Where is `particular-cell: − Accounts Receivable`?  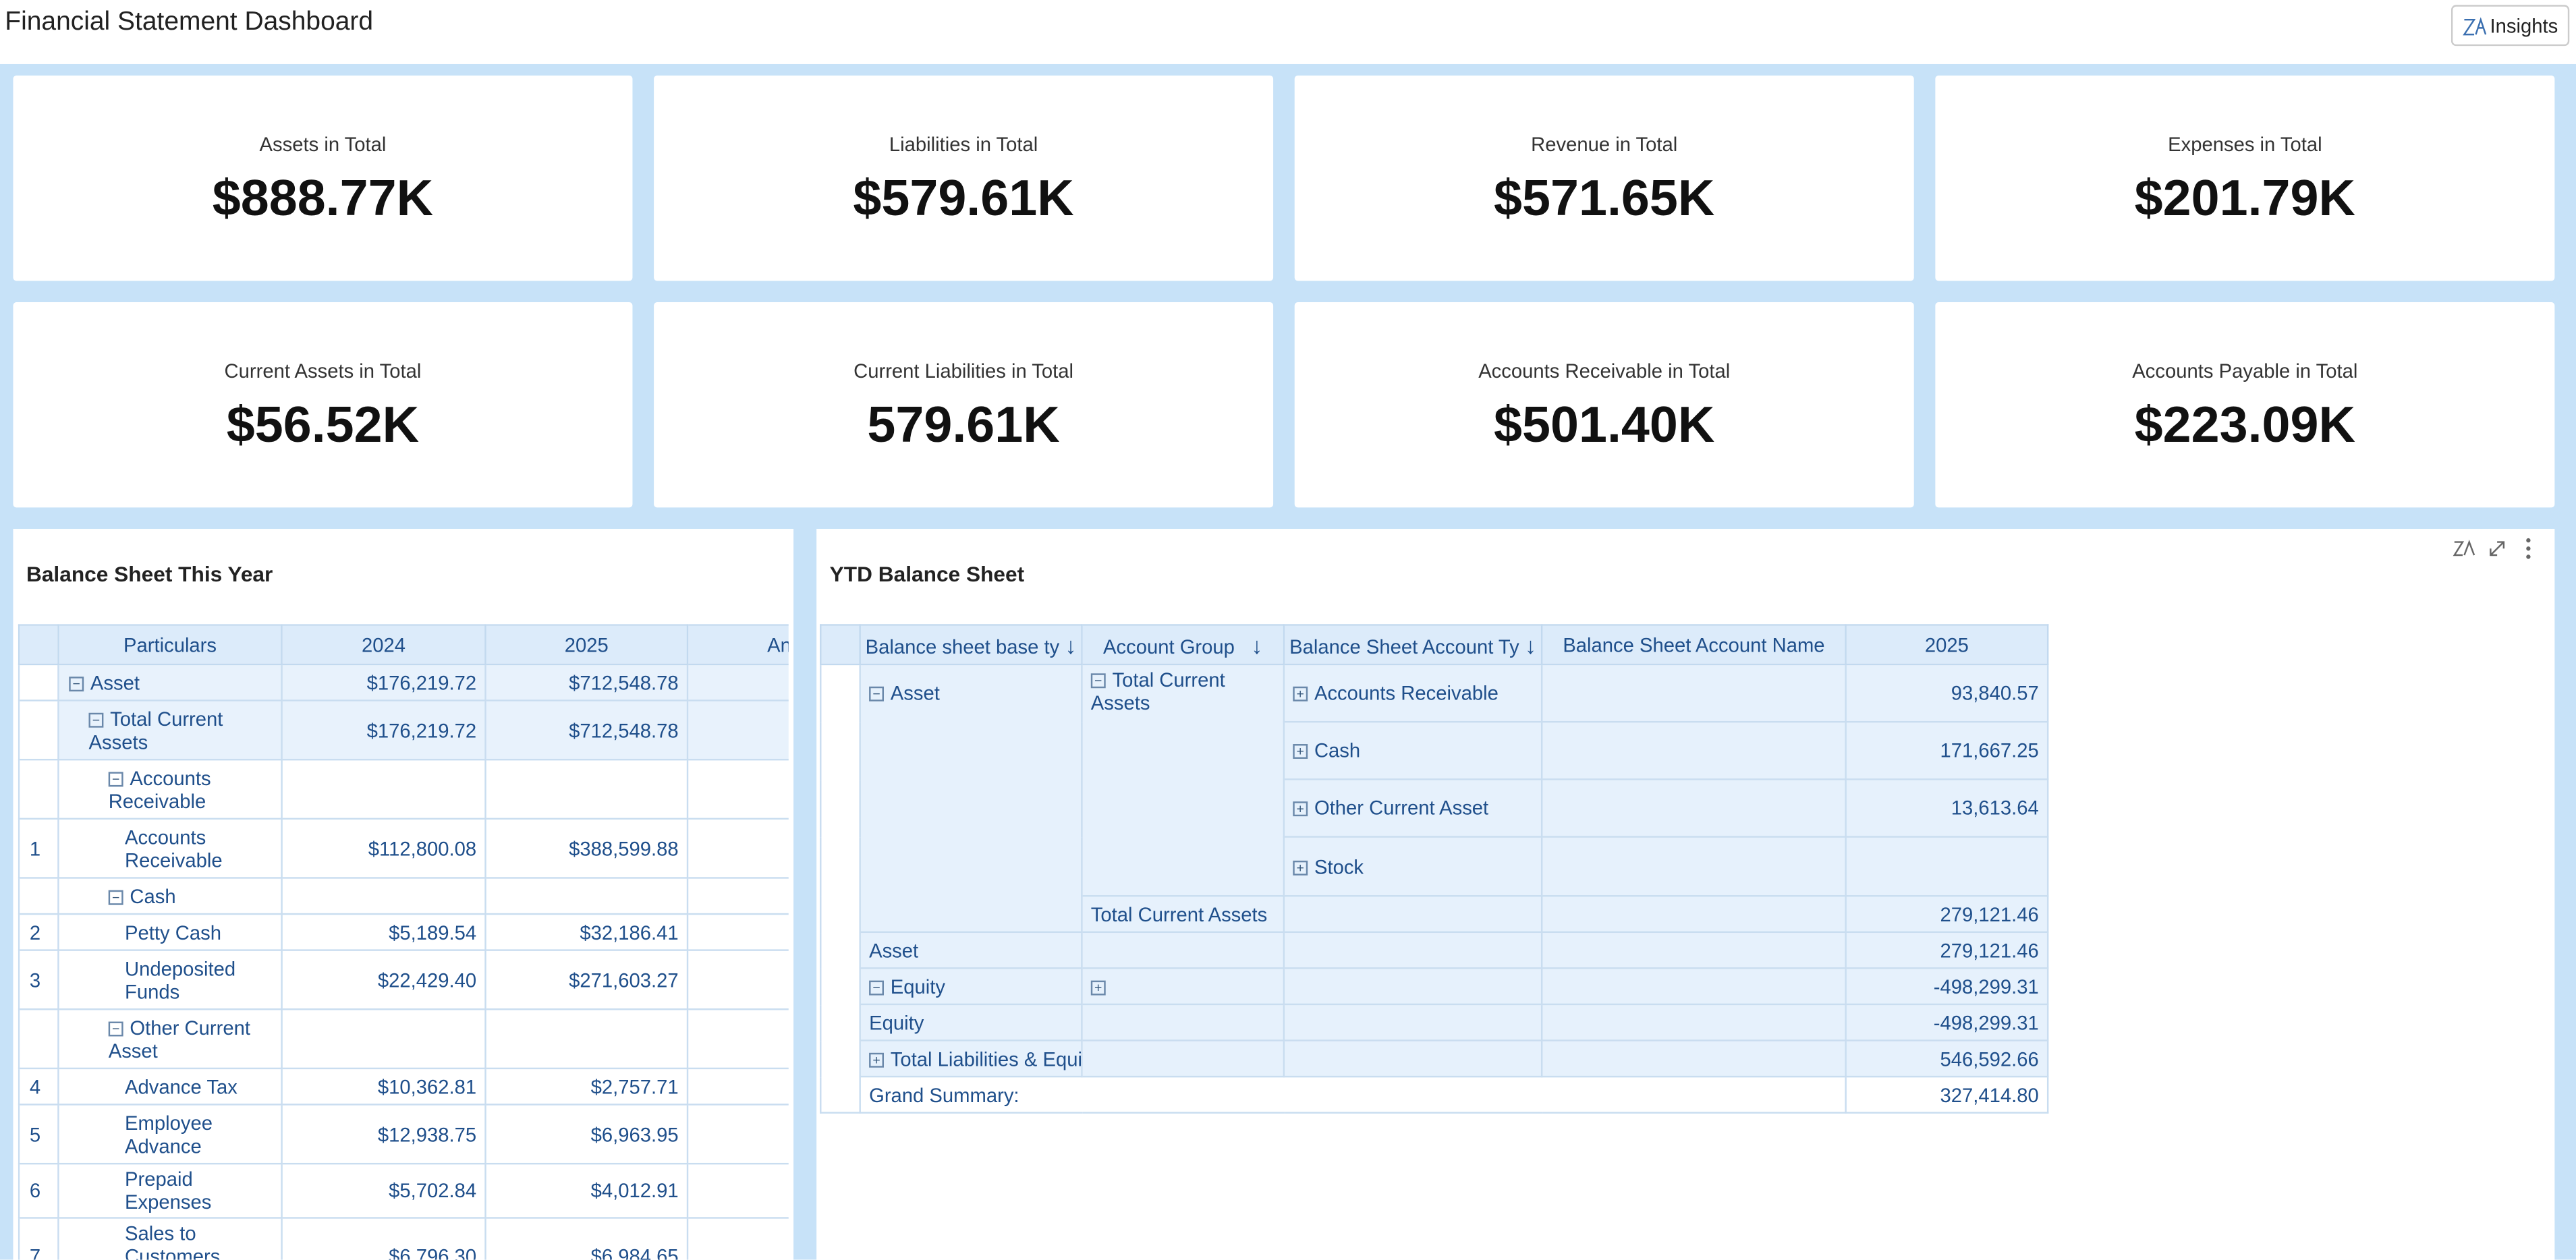
particular-cell: − Accounts Receivable is located at coordinates (170, 789).